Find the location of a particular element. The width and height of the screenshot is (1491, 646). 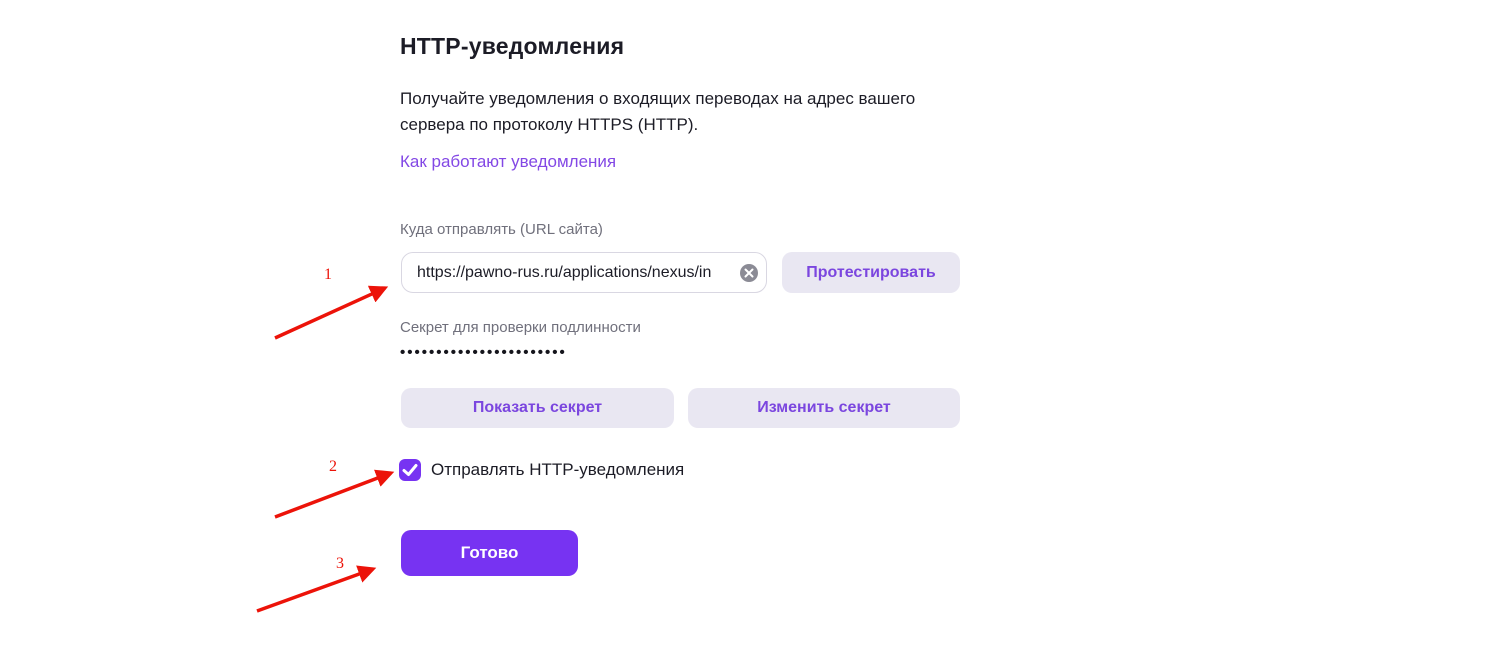

page-title: HTTP-уведомления is located at coordinates (512, 46).